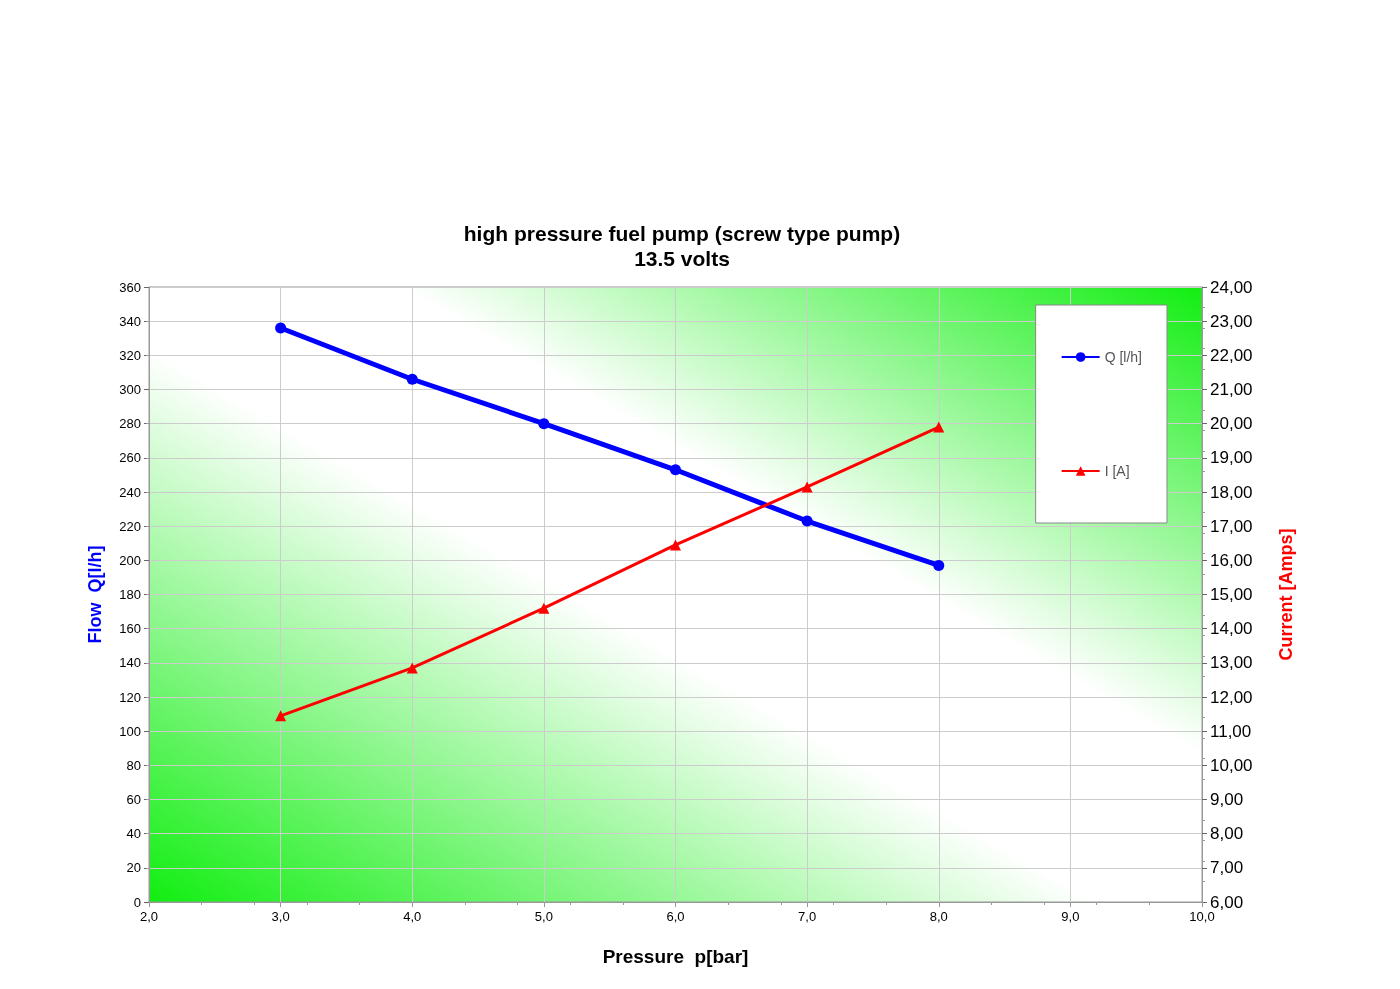 Image resolution: width=1400 pixels, height=989 pixels. I want to click on y-tick-label: 0, so click(137, 902).